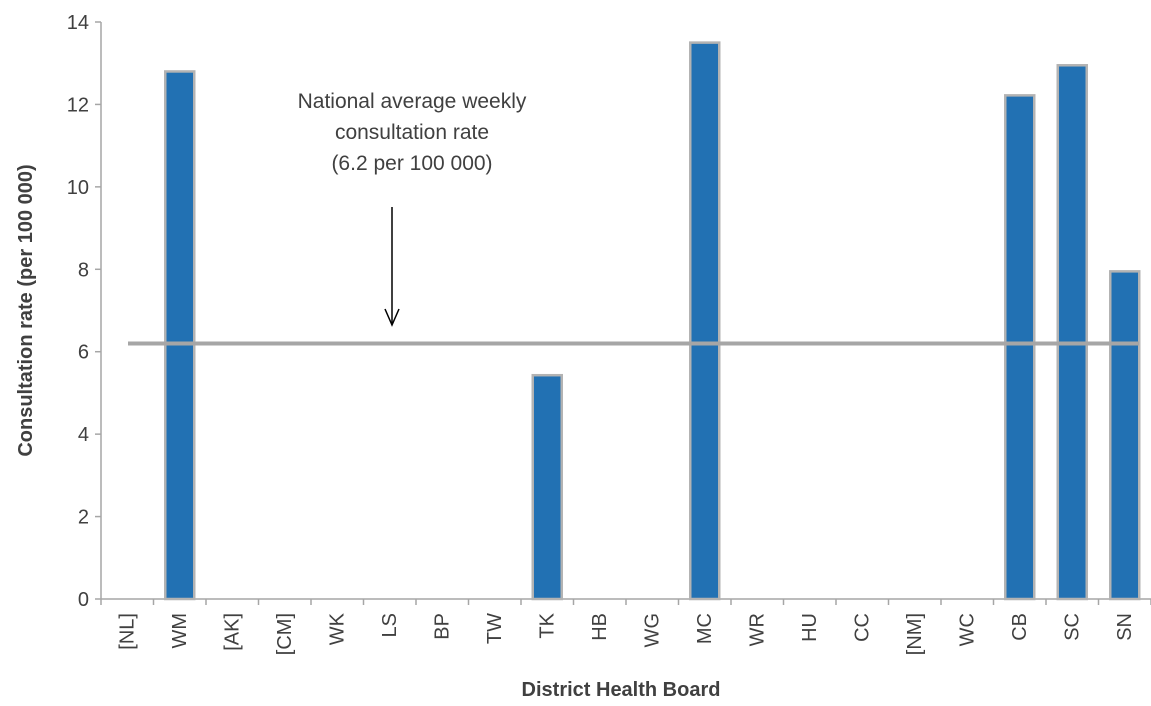  What do you see at coordinates (705, 321) in the screenshot?
I see `bar-mc` at bounding box center [705, 321].